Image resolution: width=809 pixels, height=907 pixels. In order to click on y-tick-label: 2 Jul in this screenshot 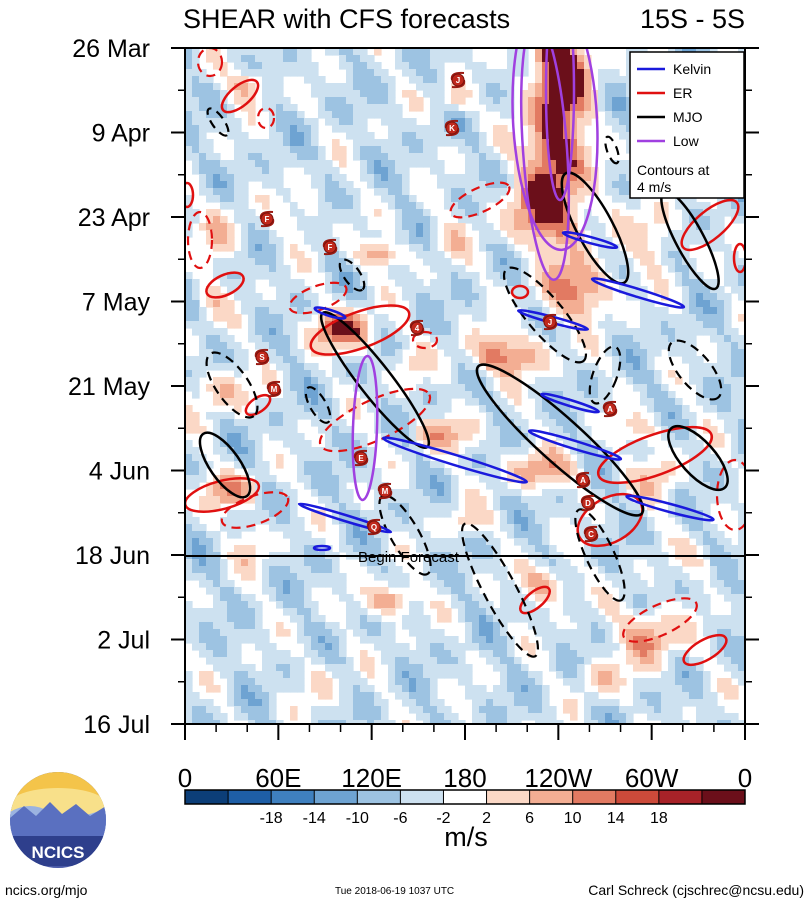, I will do `click(123, 641)`.